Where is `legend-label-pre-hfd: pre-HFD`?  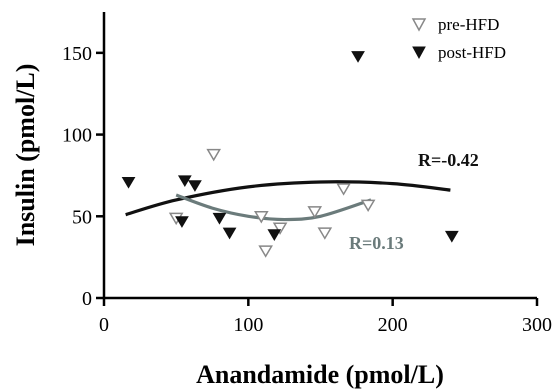
legend-label-pre-hfd: pre-HFD is located at coordinates (468, 24).